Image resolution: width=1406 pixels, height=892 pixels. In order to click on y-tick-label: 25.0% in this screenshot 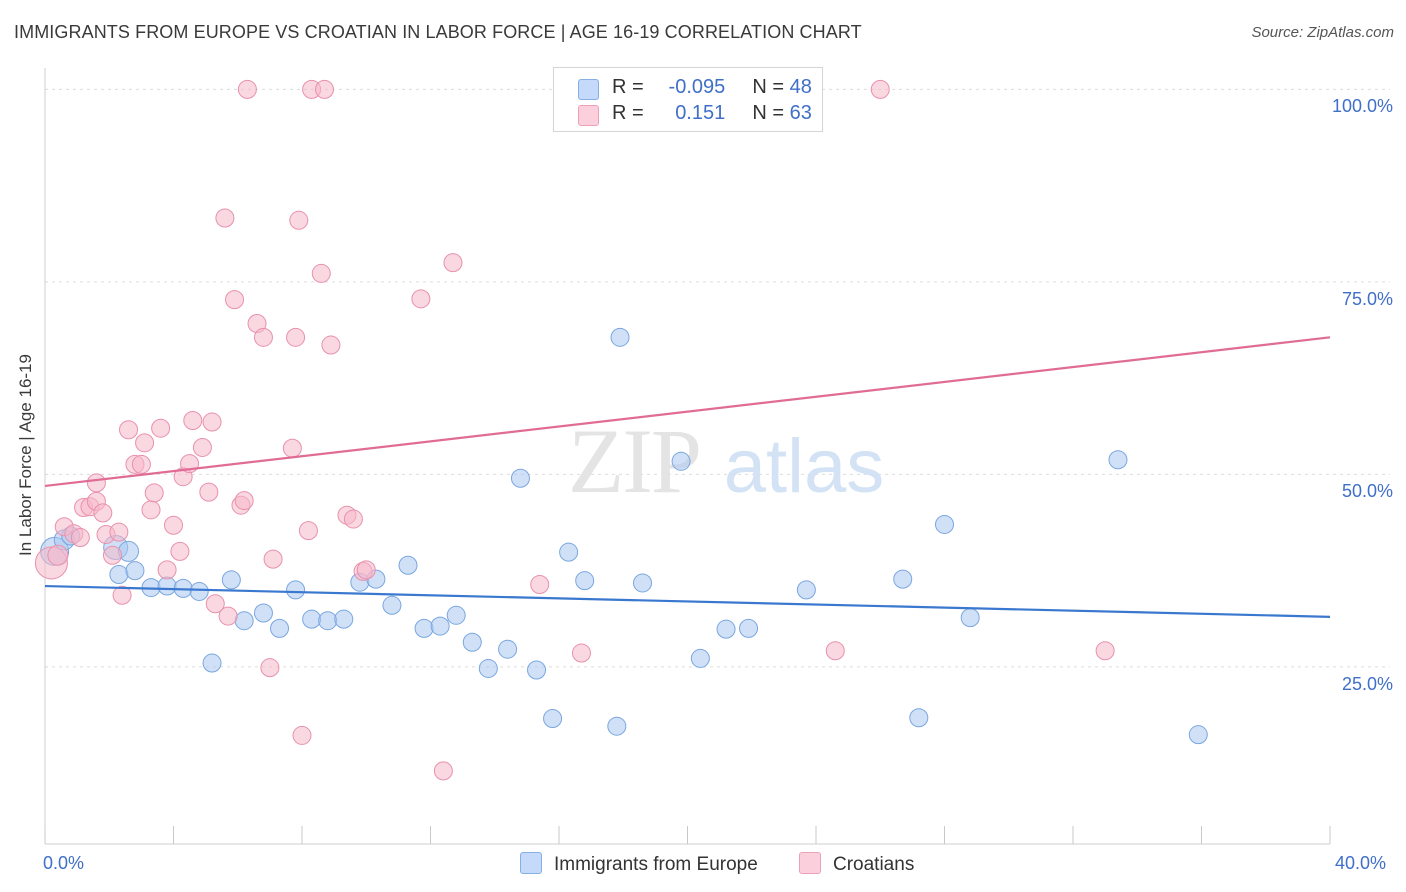, I will do `click(1367, 683)`.